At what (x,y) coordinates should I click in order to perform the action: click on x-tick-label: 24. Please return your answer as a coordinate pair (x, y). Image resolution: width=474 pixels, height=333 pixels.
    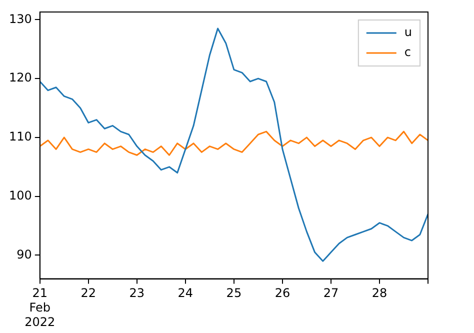
    Looking at the image, I should click on (186, 293).